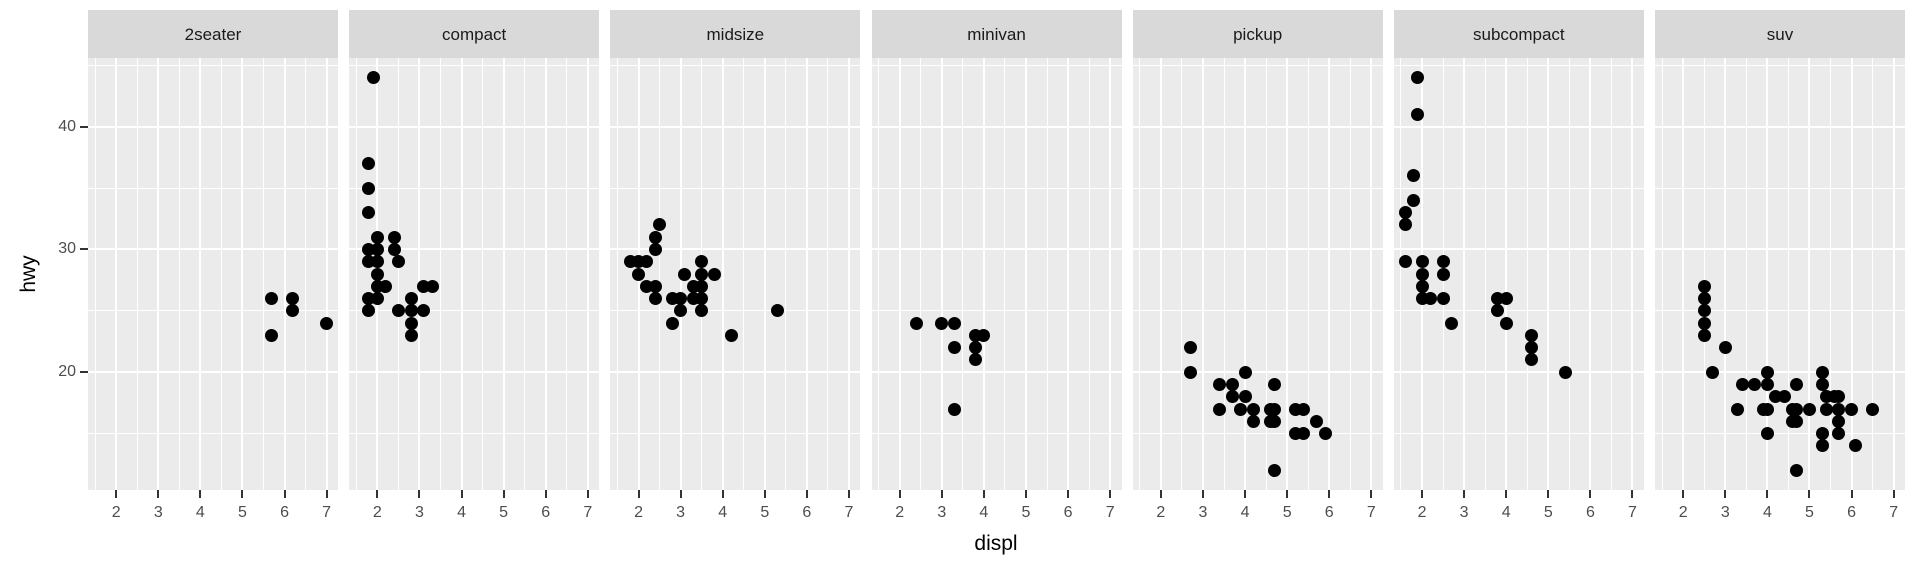  I want to click on facet-strip-label: 2seater, so click(213, 34).